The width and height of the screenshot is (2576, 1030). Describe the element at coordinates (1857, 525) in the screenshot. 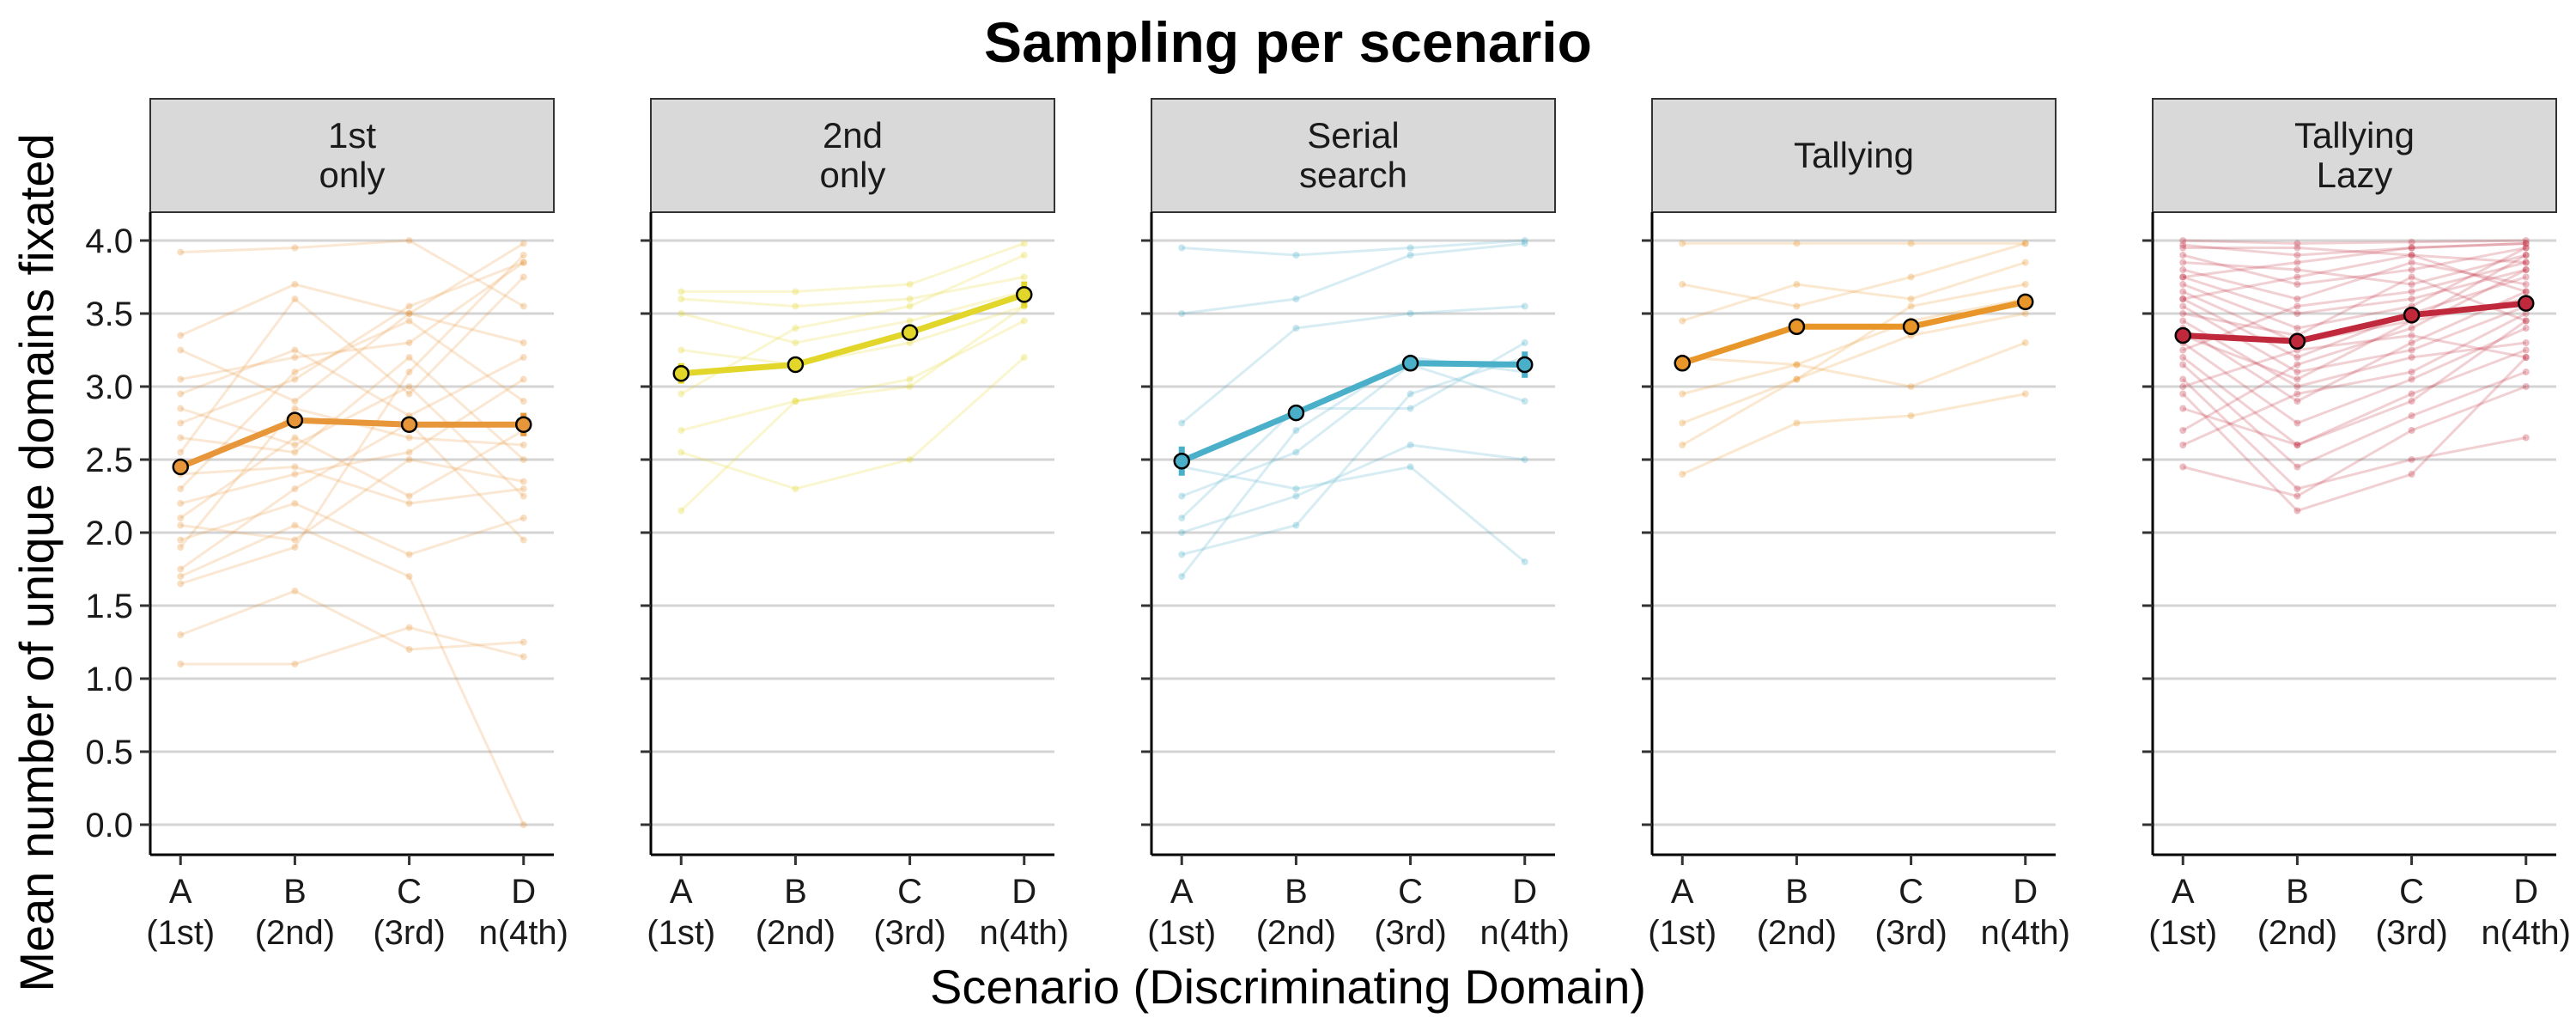

I see `facet-panel: Tallying A(1st) B(2nd) C(3rd) Dn(4th)` at that location.